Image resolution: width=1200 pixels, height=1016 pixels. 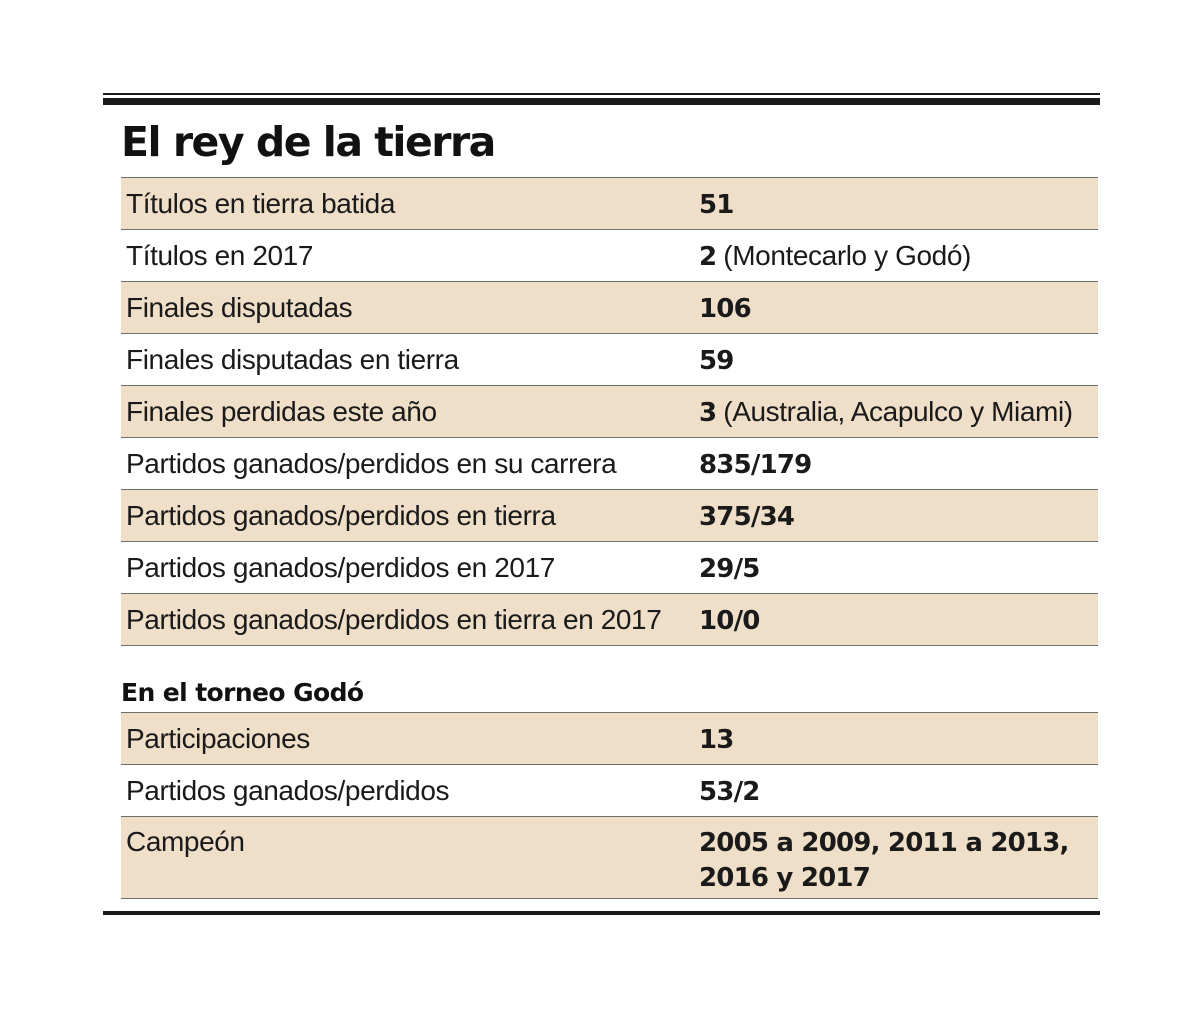 I want to click on row-label: Títulos en 2017, so click(x=220, y=255).